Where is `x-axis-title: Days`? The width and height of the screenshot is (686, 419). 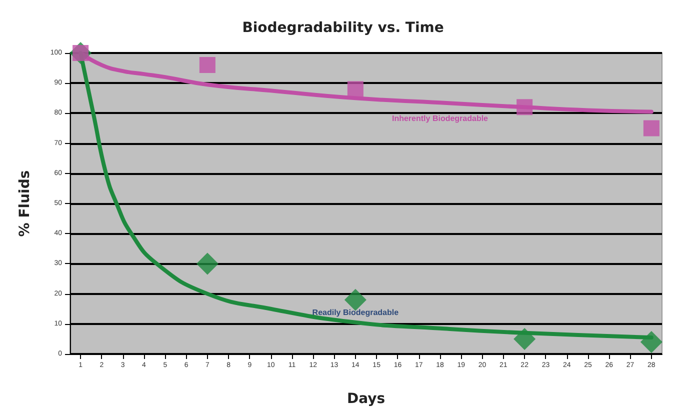 x-axis-title: Days is located at coordinates (366, 399).